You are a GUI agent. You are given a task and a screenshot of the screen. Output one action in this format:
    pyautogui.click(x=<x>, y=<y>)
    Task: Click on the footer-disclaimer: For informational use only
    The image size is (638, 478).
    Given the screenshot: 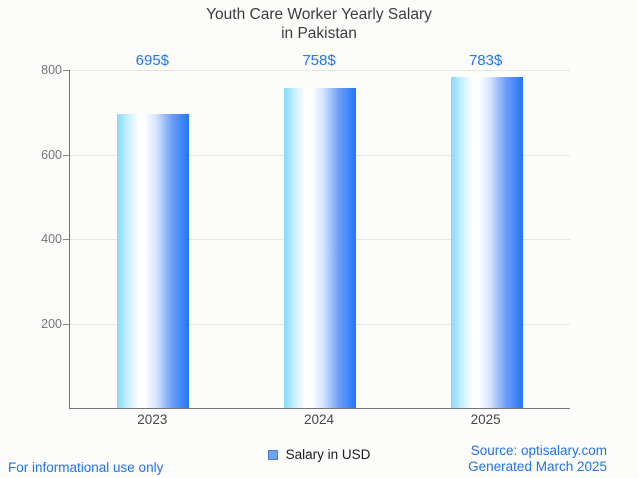 What is the action you would take?
    pyautogui.click(x=86, y=467)
    